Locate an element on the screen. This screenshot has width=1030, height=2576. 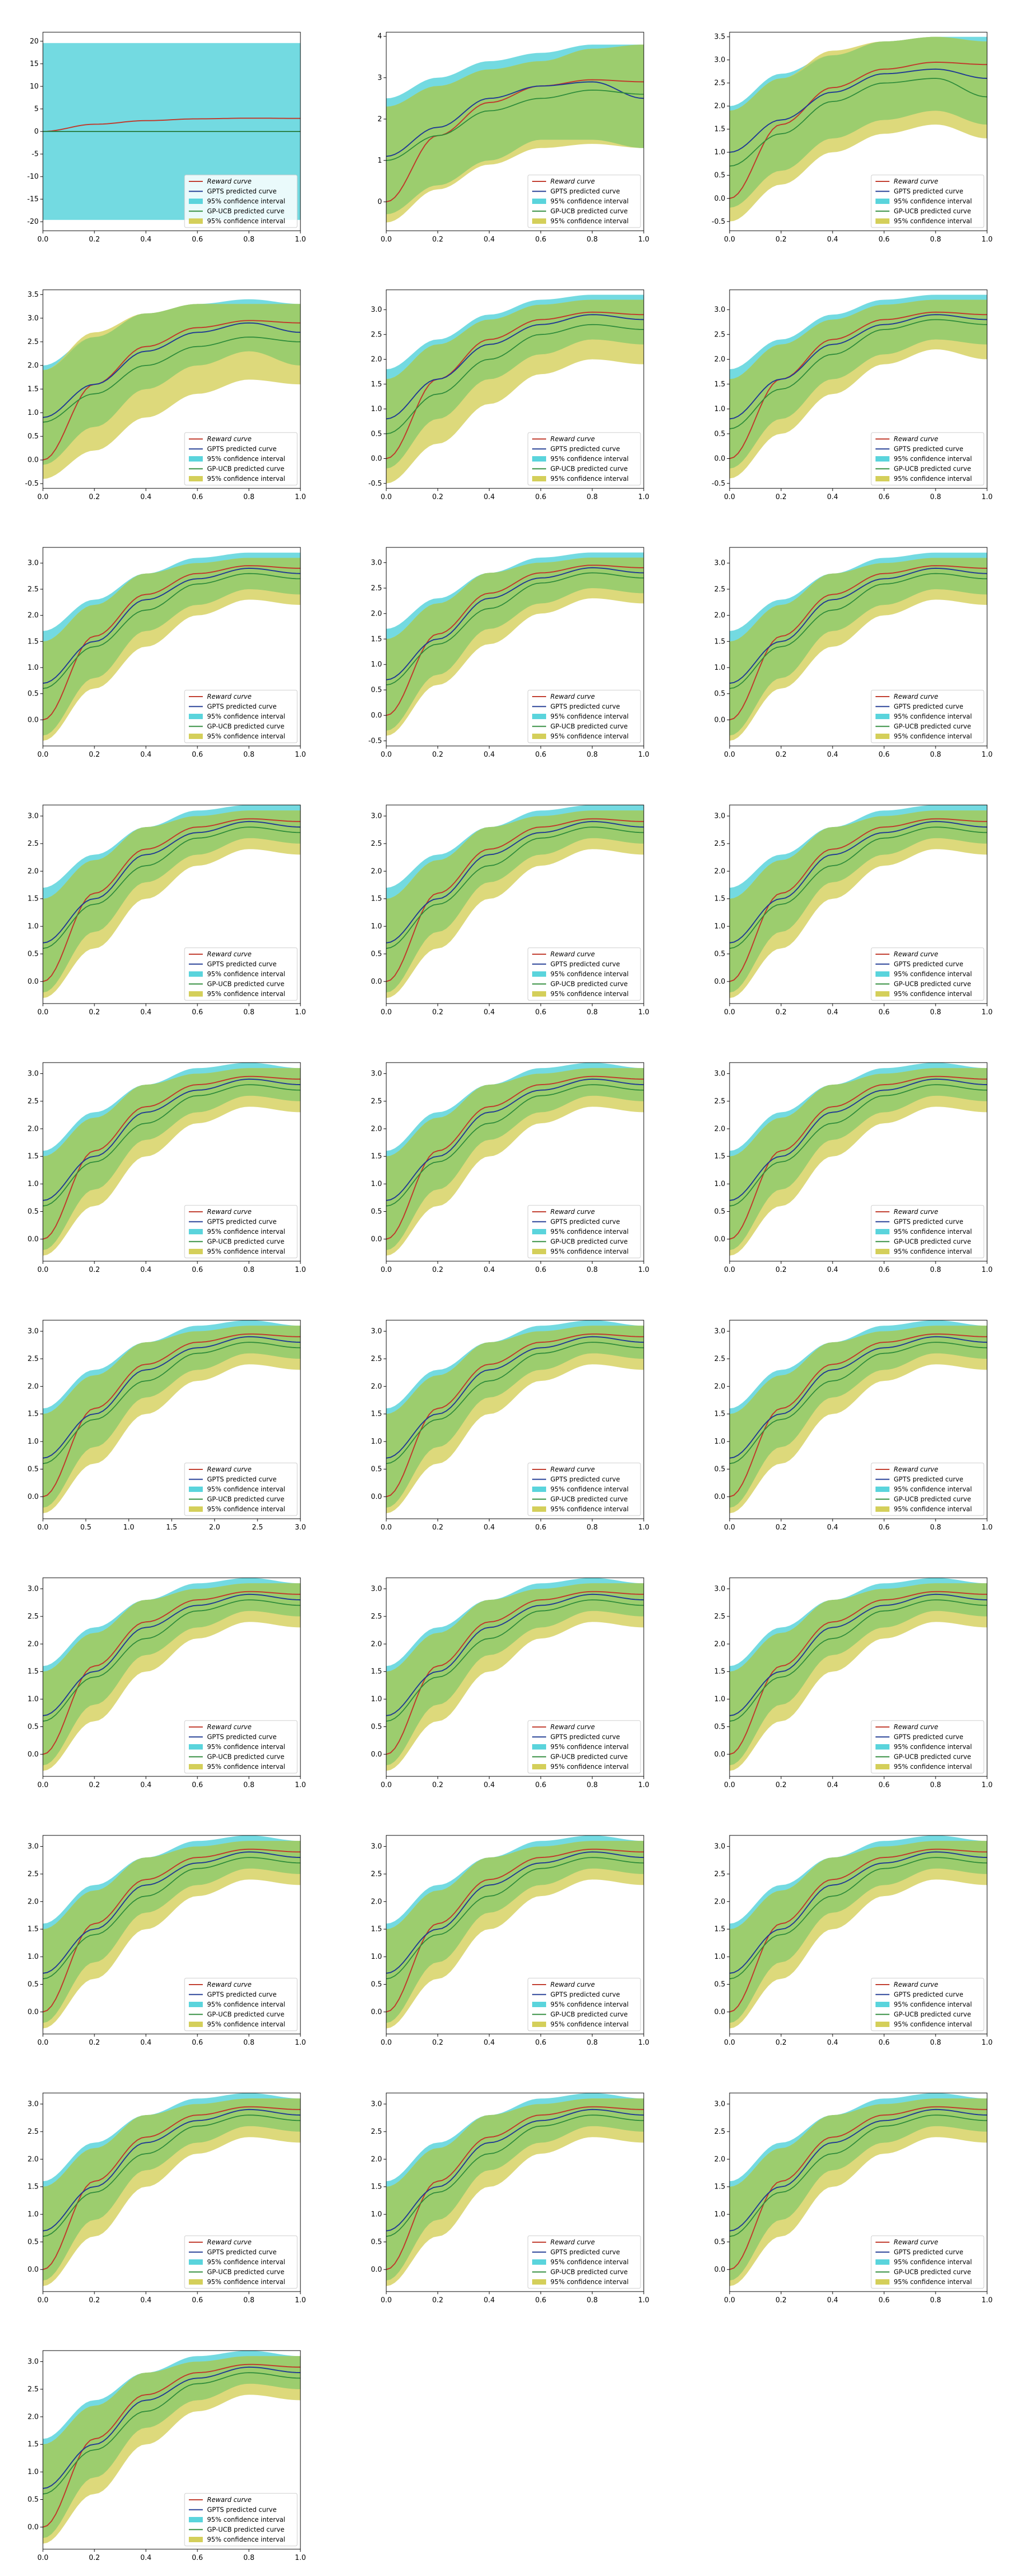
axes-frame is located at coordinates (172, 1162).